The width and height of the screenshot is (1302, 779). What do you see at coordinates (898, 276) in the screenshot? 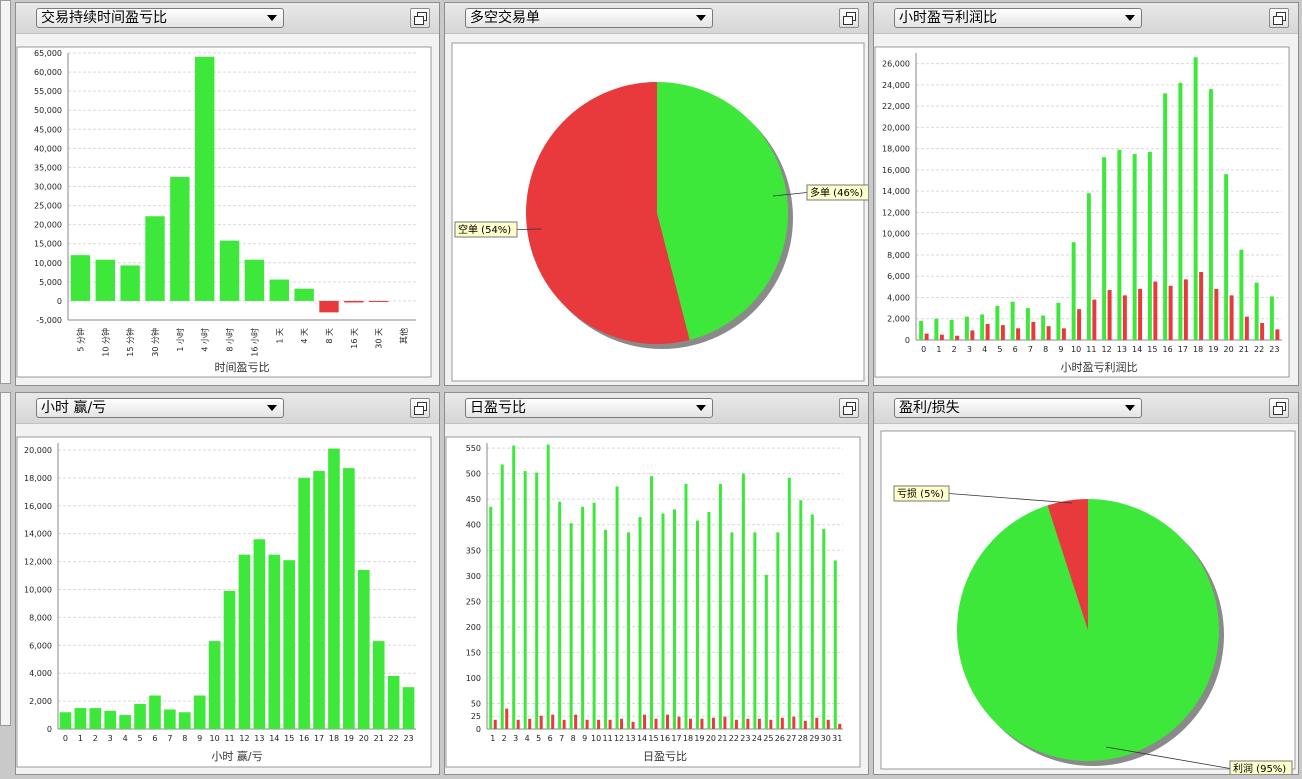
I see `y-tick-label: 6,000` at bounding box center [898, 276].